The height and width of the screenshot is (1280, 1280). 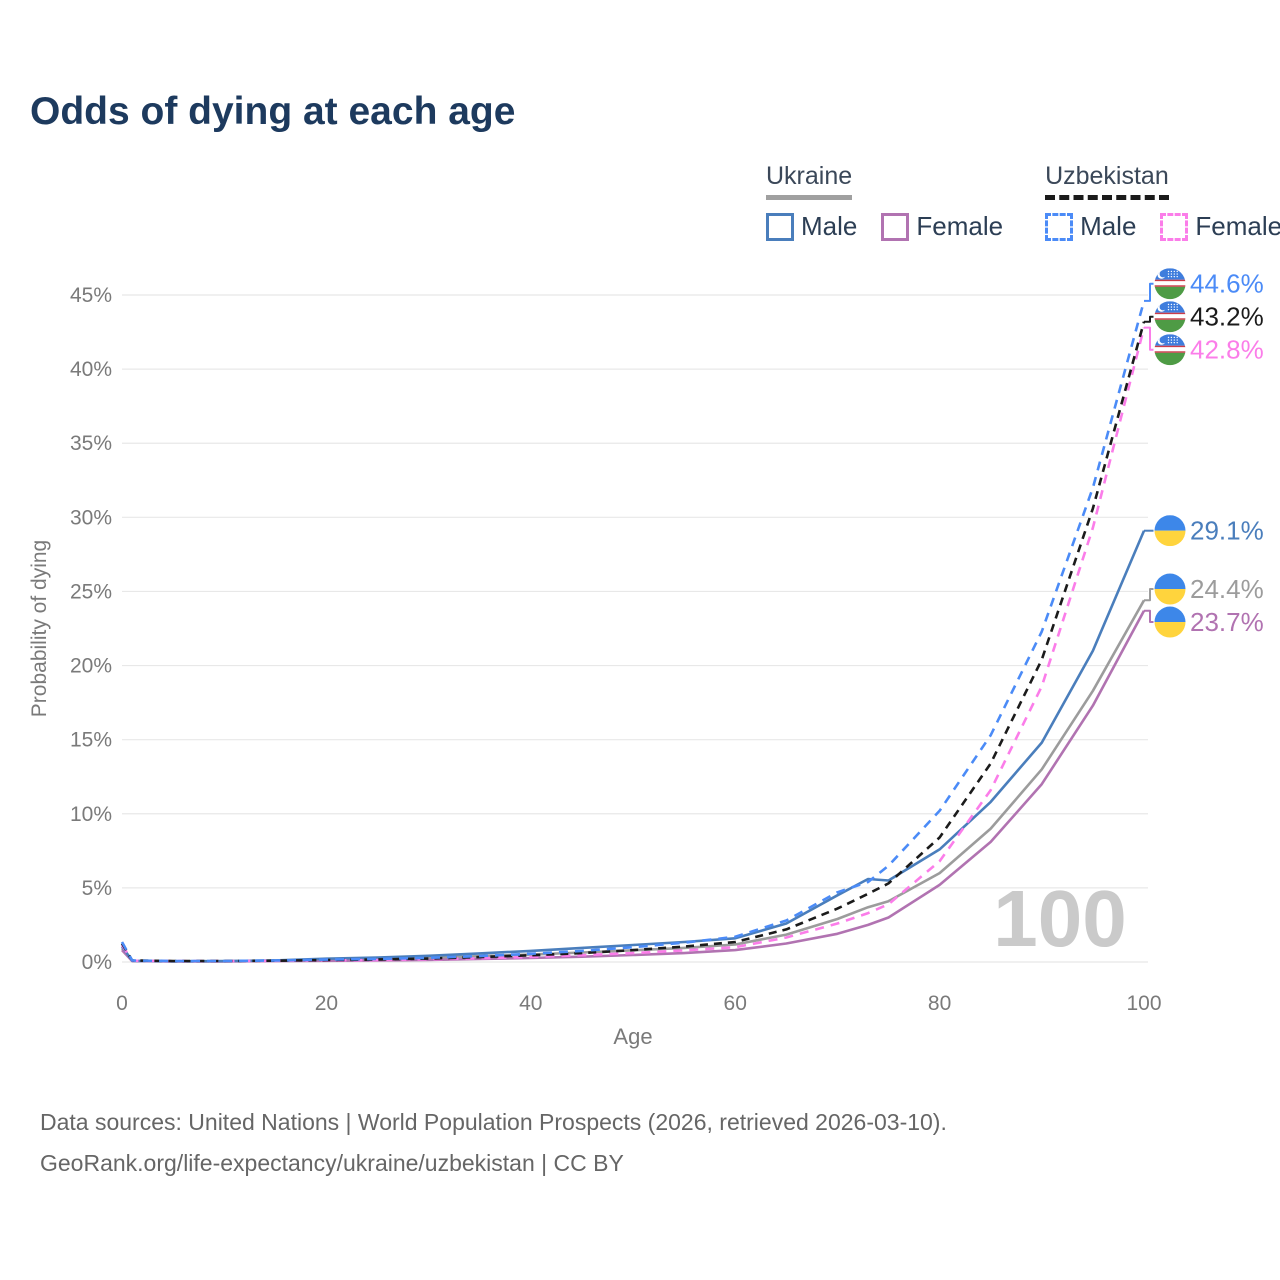 I want to click on end-label-ukraine-female: 23.7%, so click(x=1204, y=622).